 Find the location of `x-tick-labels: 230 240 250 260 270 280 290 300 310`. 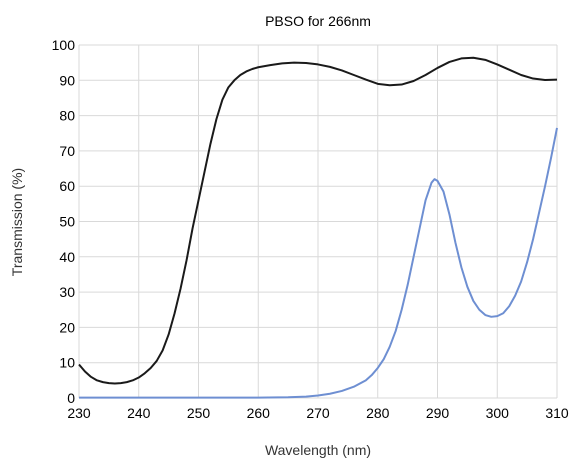

x-tick-labels: 230 240 250 260 270 280 290 300 310 is located at coordinates (318, 413).